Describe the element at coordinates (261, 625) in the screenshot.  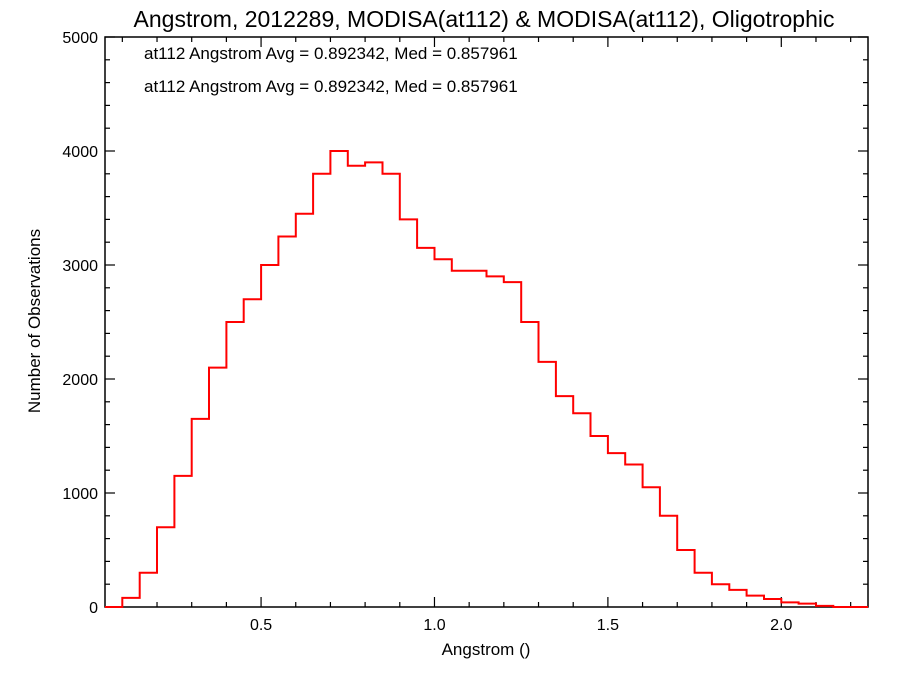
I see `x-tick-label: 0.5` at that location.